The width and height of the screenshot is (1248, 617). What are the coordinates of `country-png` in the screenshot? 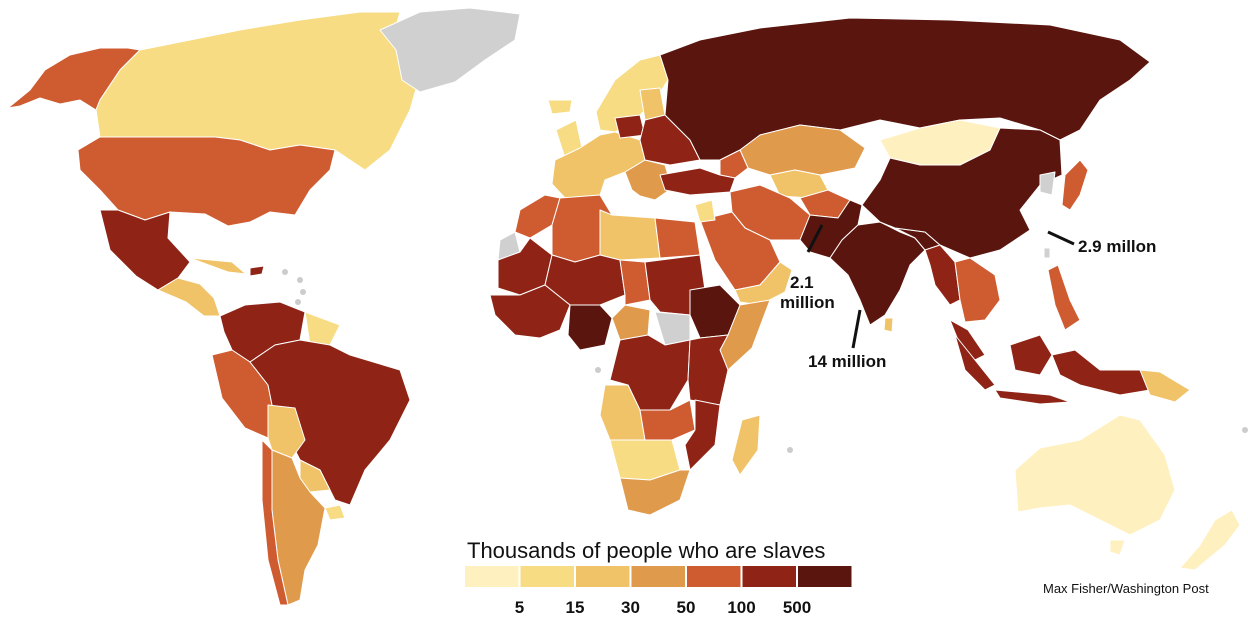 It's located at (1165, 386).